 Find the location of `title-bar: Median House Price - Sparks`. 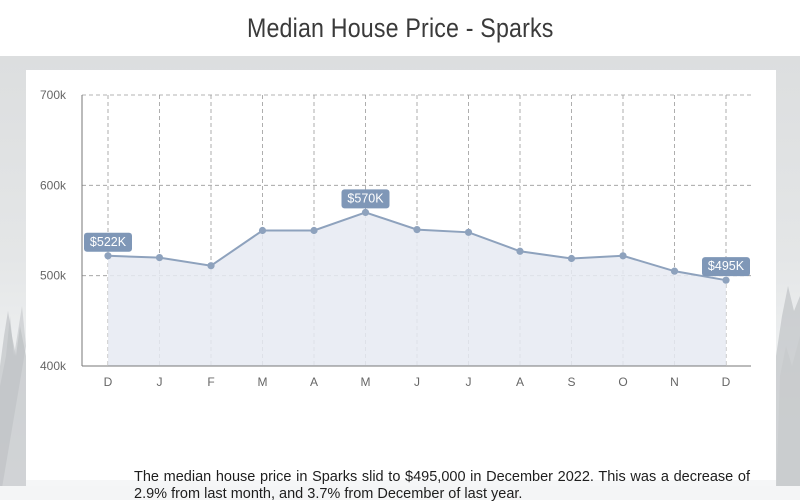

title-bar: Median House Price - Sparks is located at coordinates (400, 28).